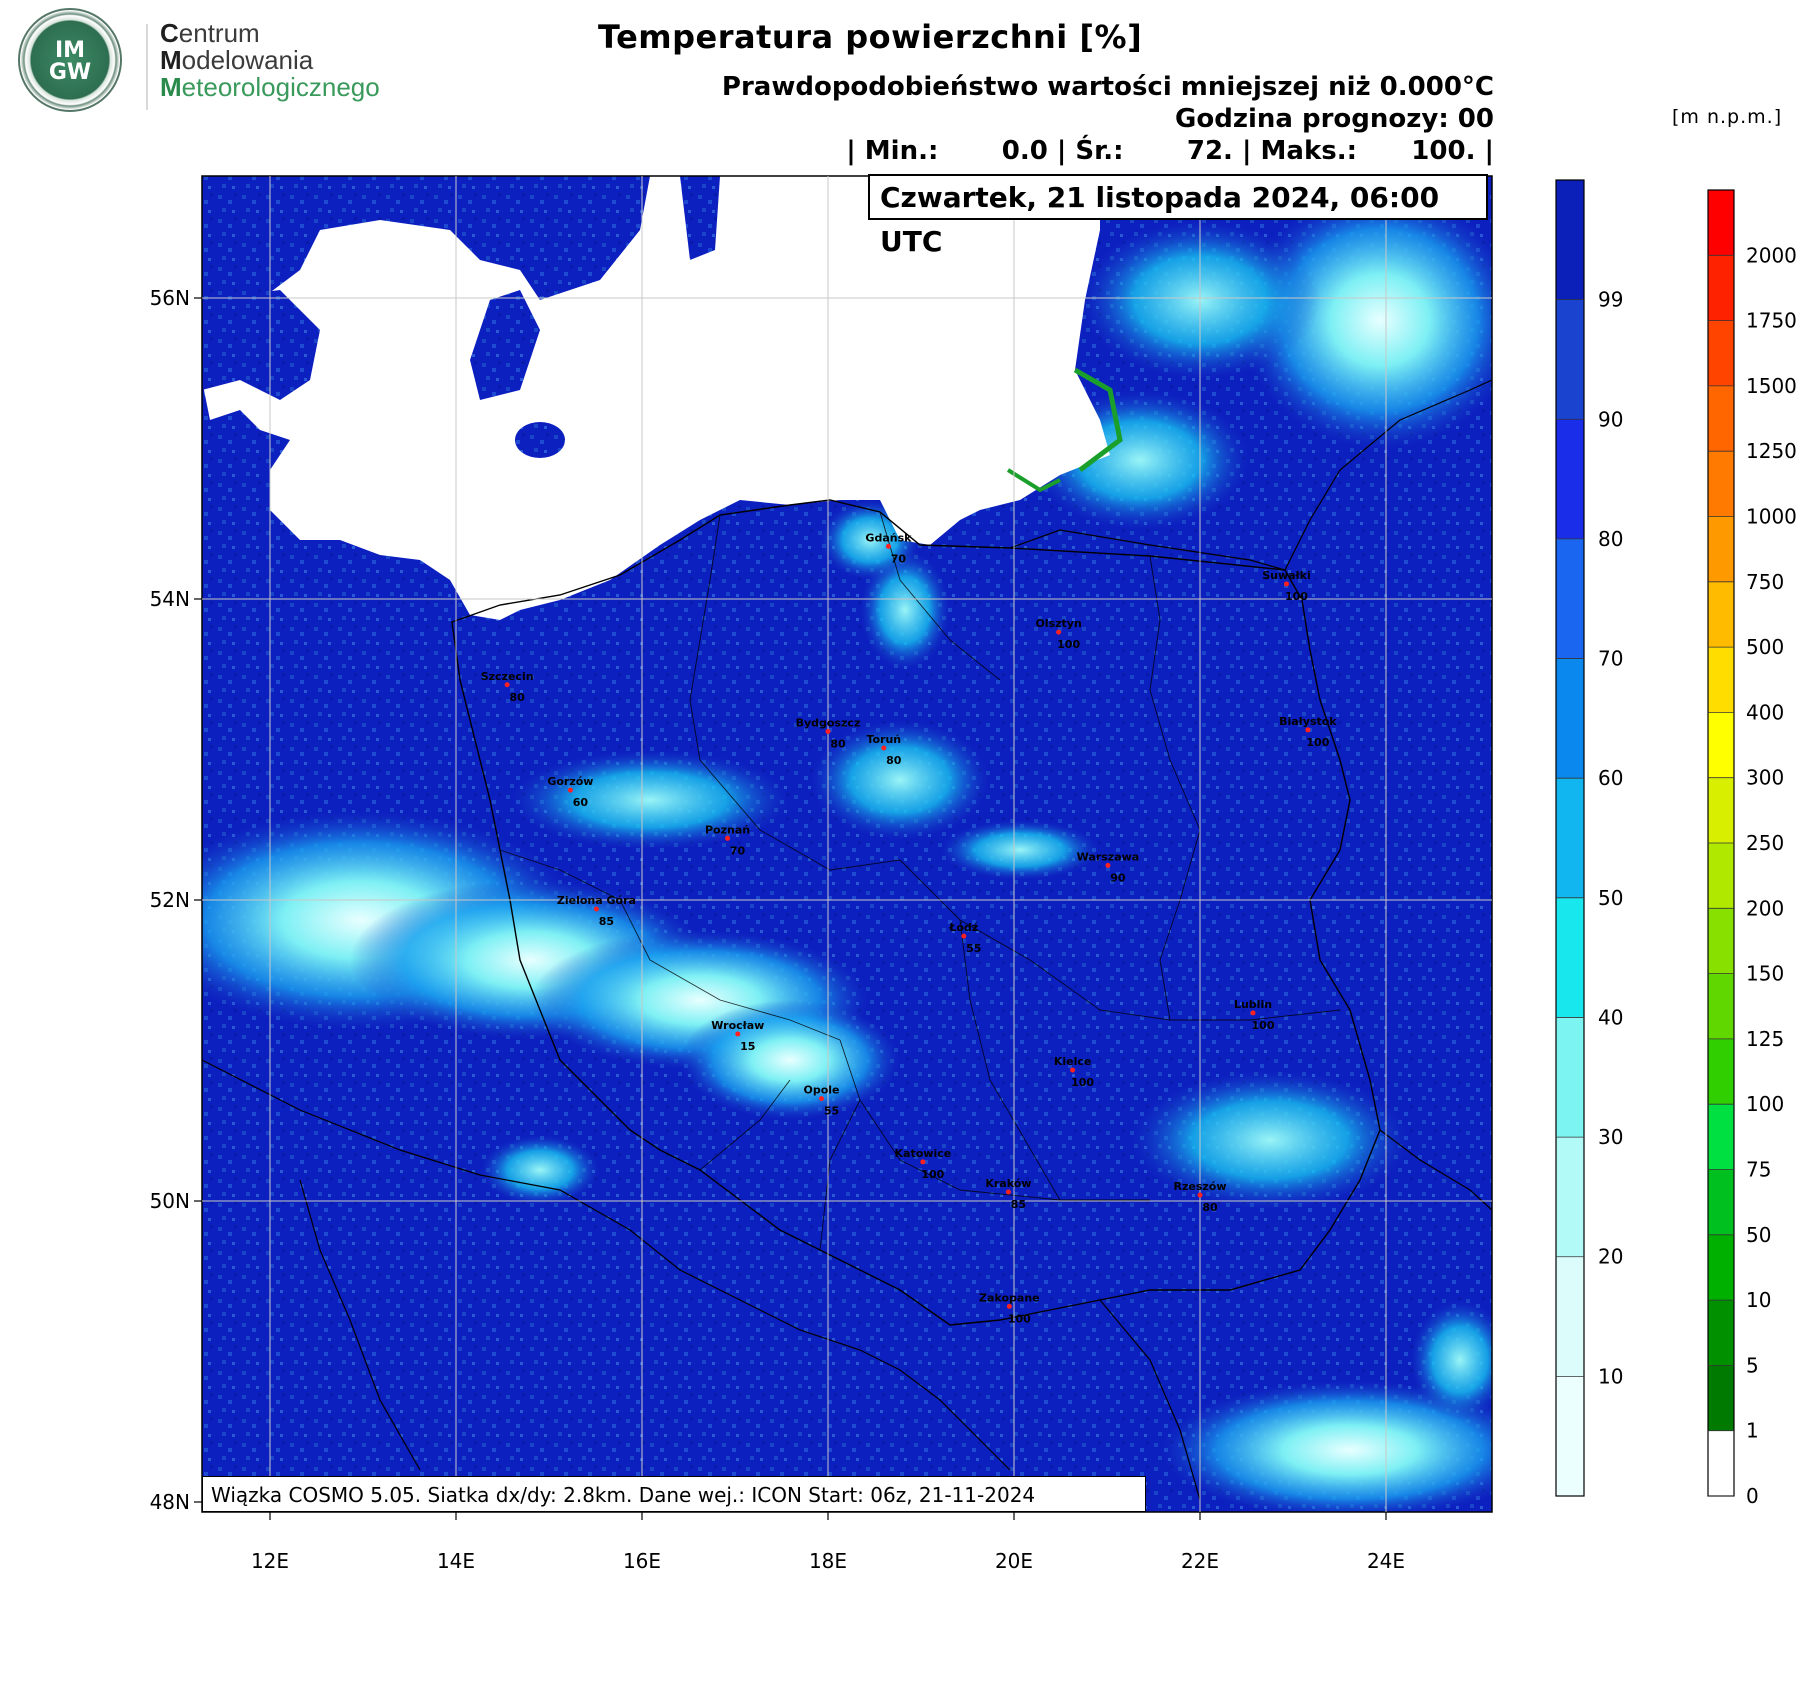 This screenshot has height=1700, width=1800. Describe the element at coordinates (270, 1561) in the screenshot. I see `lon-label: 12E` at that location.